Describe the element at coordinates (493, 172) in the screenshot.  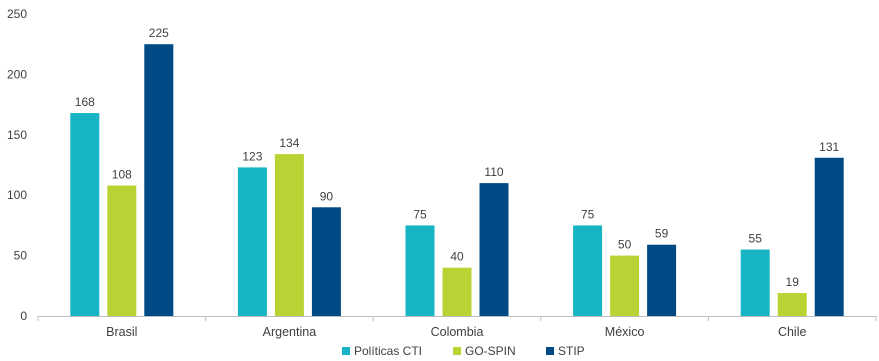
I see `data-label: 110` at that location.